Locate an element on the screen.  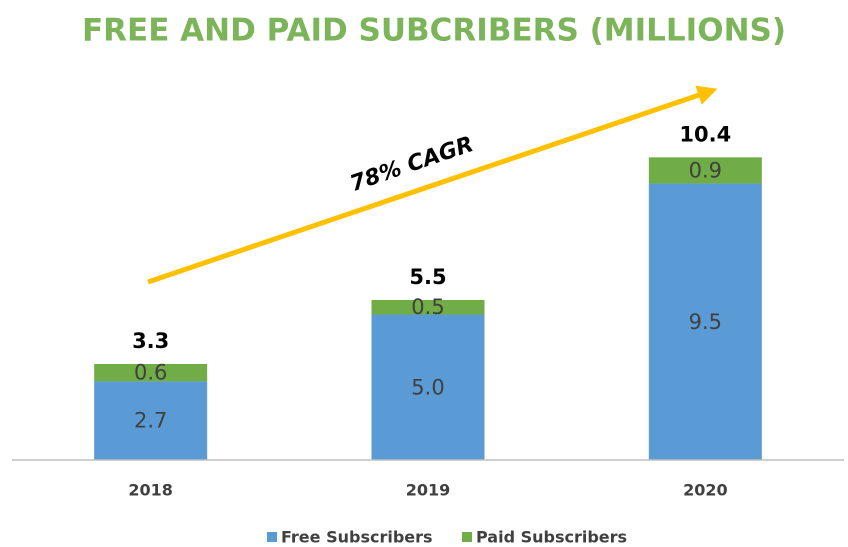
x-tick-label: 2018 is located at coordinates (150, 490).